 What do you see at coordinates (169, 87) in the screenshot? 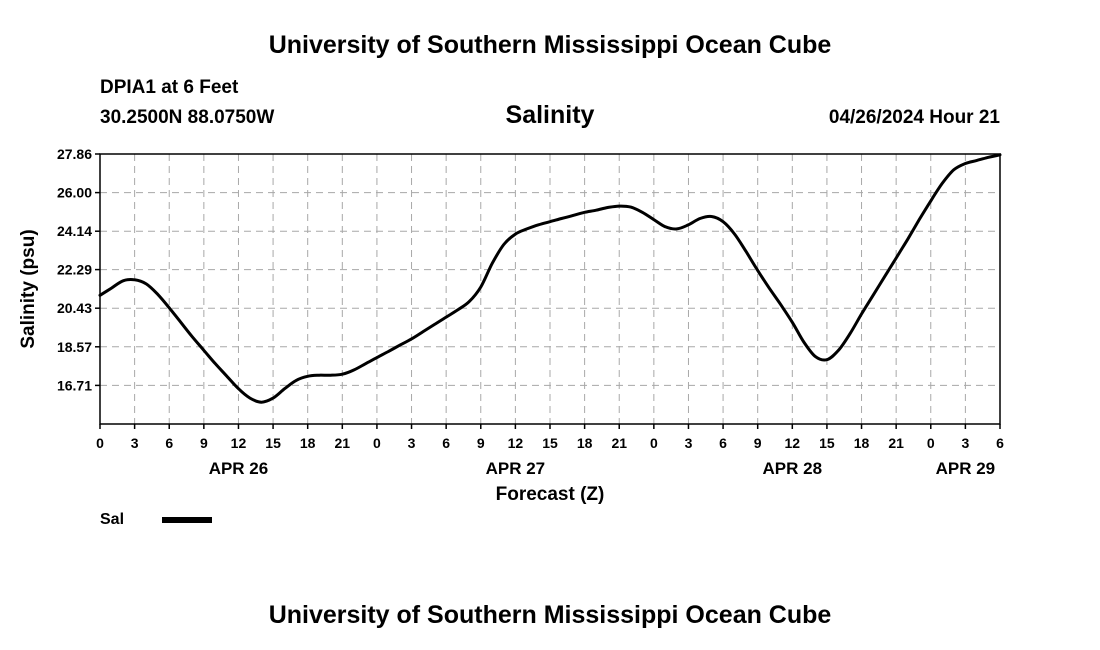
I see `station-label: DPIA1 at 6 Feet` at bounding box center [169, 87].